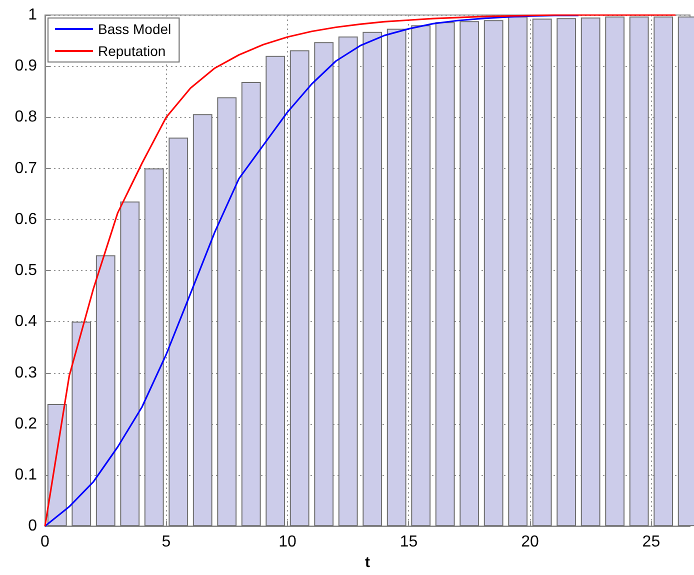 The image size is (694, 575). What do you see at coordinates (409, 542) in the screenshot?
I see `x-tick-label: 15` at bounding box center [409, 542].